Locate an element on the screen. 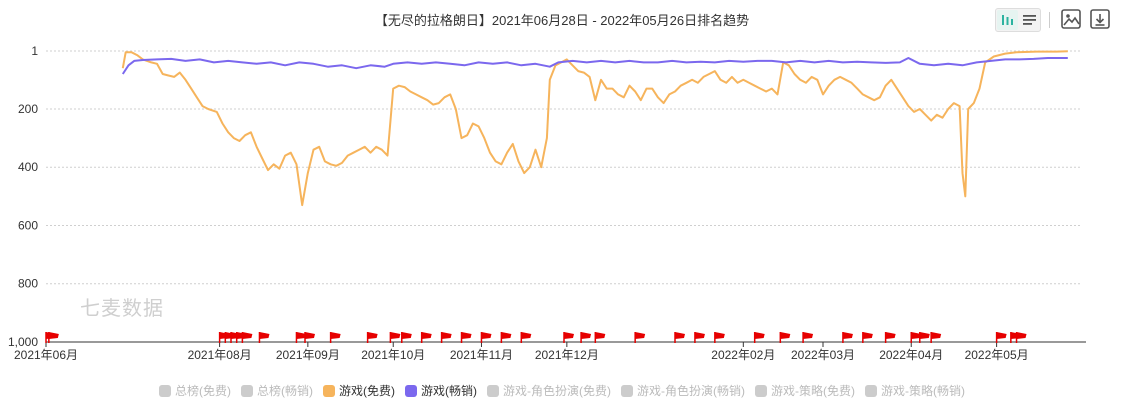 This screenshot has height=413, width=1124. legend-label: 游戏(免费) is located at coordinates (367, 391).